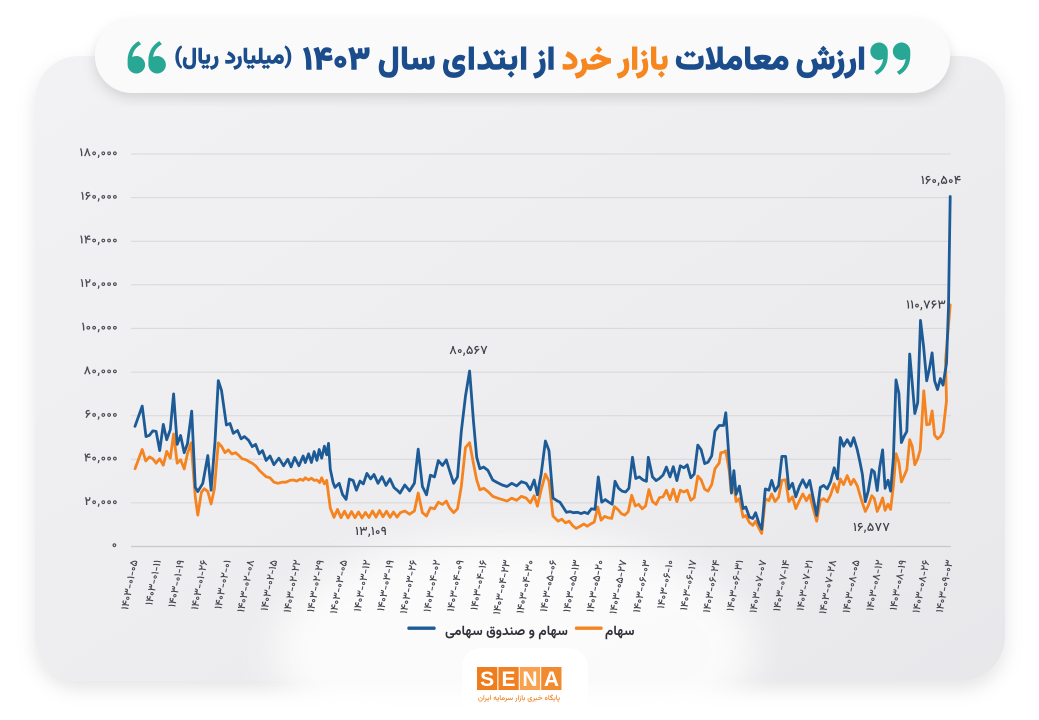 This screenshot has width=1039, height=720. Describe the element at coordinates (551, 679) in the screenshot. I see `svg-text: A` at that location.